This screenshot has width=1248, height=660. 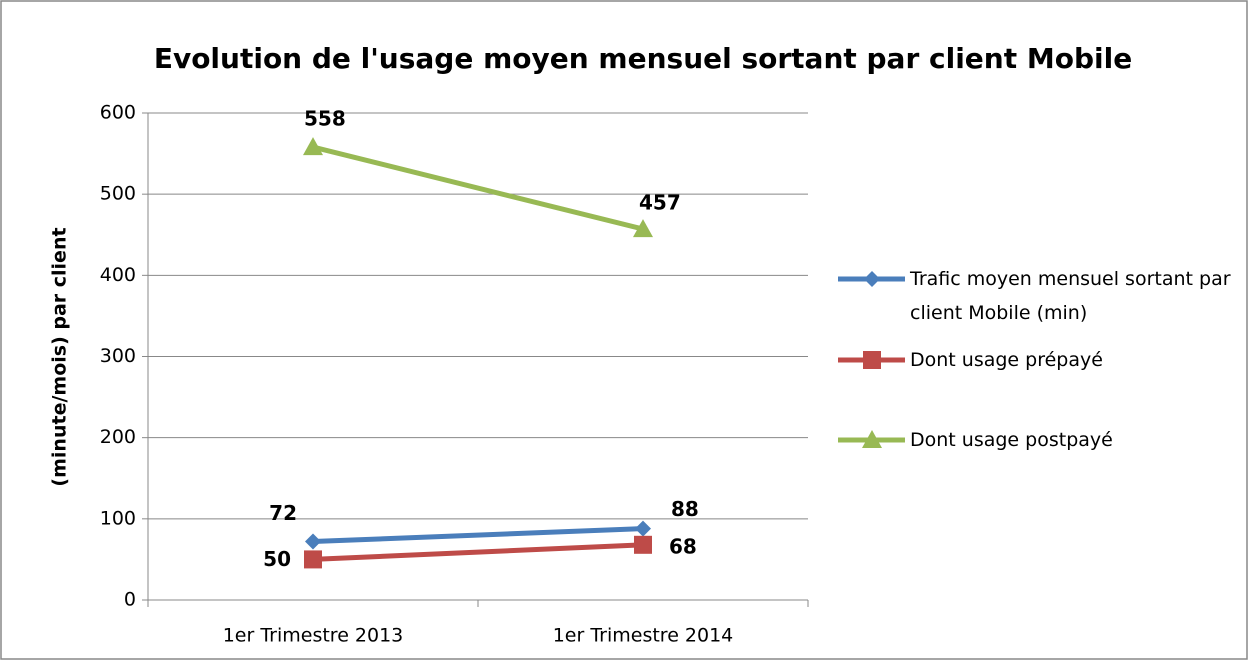 What do you see at coordinates (325, 119) in the screenshot?
I see `data-label: 558` at bounding box center [325, 119].